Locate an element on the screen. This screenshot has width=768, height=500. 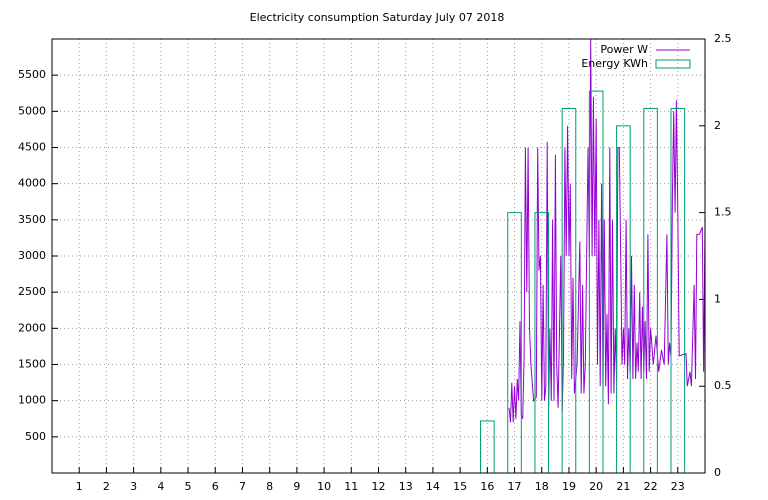
x-tick-label: 2 is located at coordinates (106, 486).